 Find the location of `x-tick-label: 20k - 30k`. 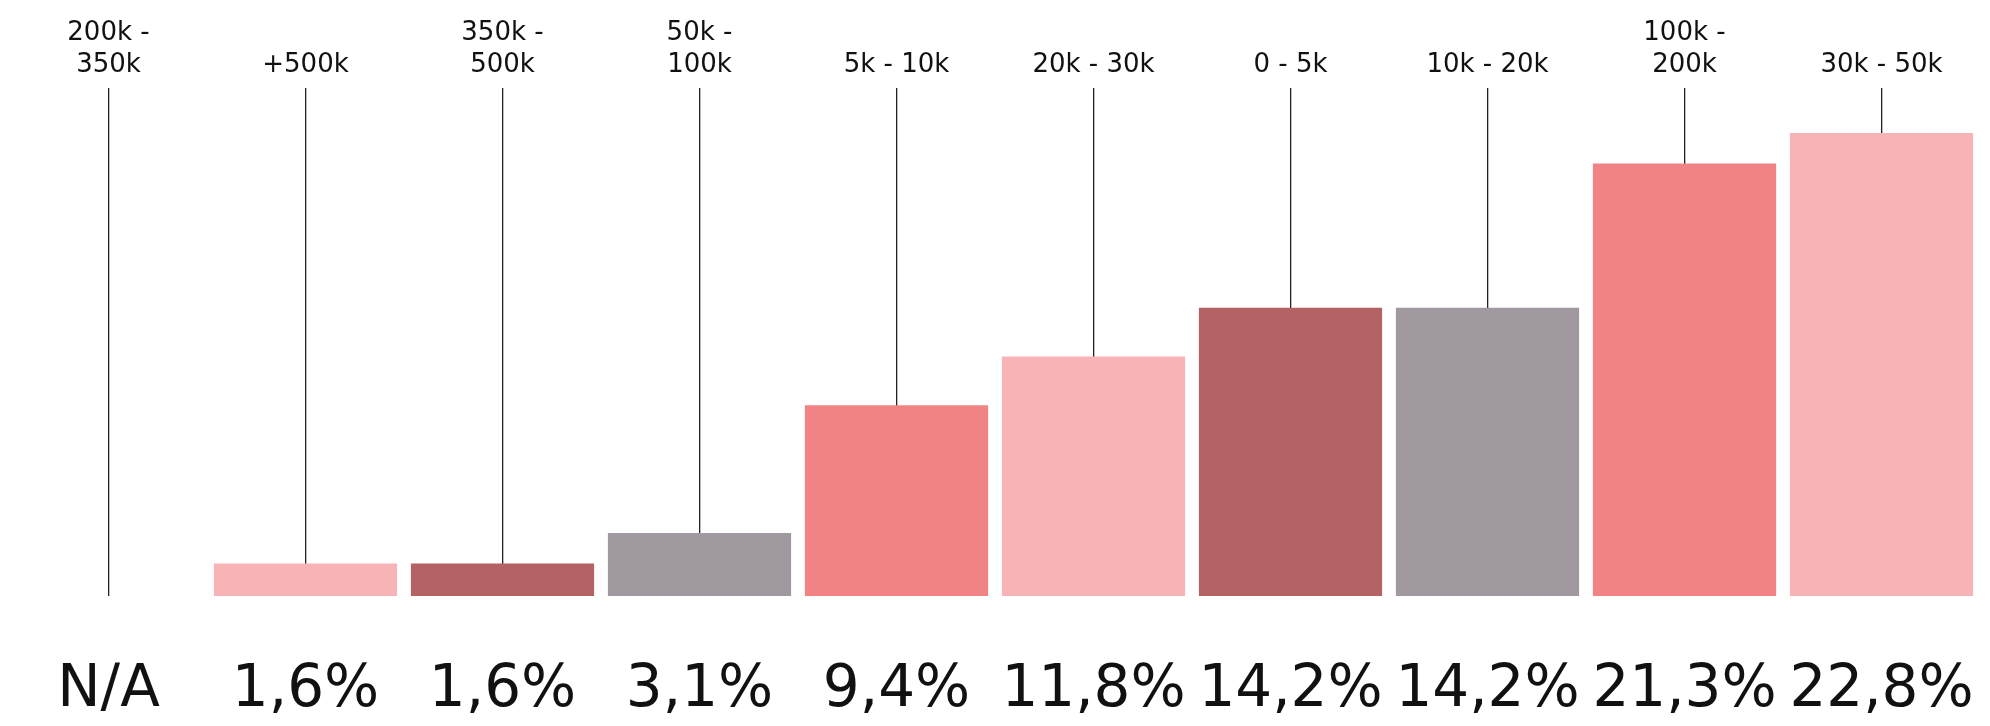

x-tick-label: 20k - 30k is located at coordinates (1093, 62).